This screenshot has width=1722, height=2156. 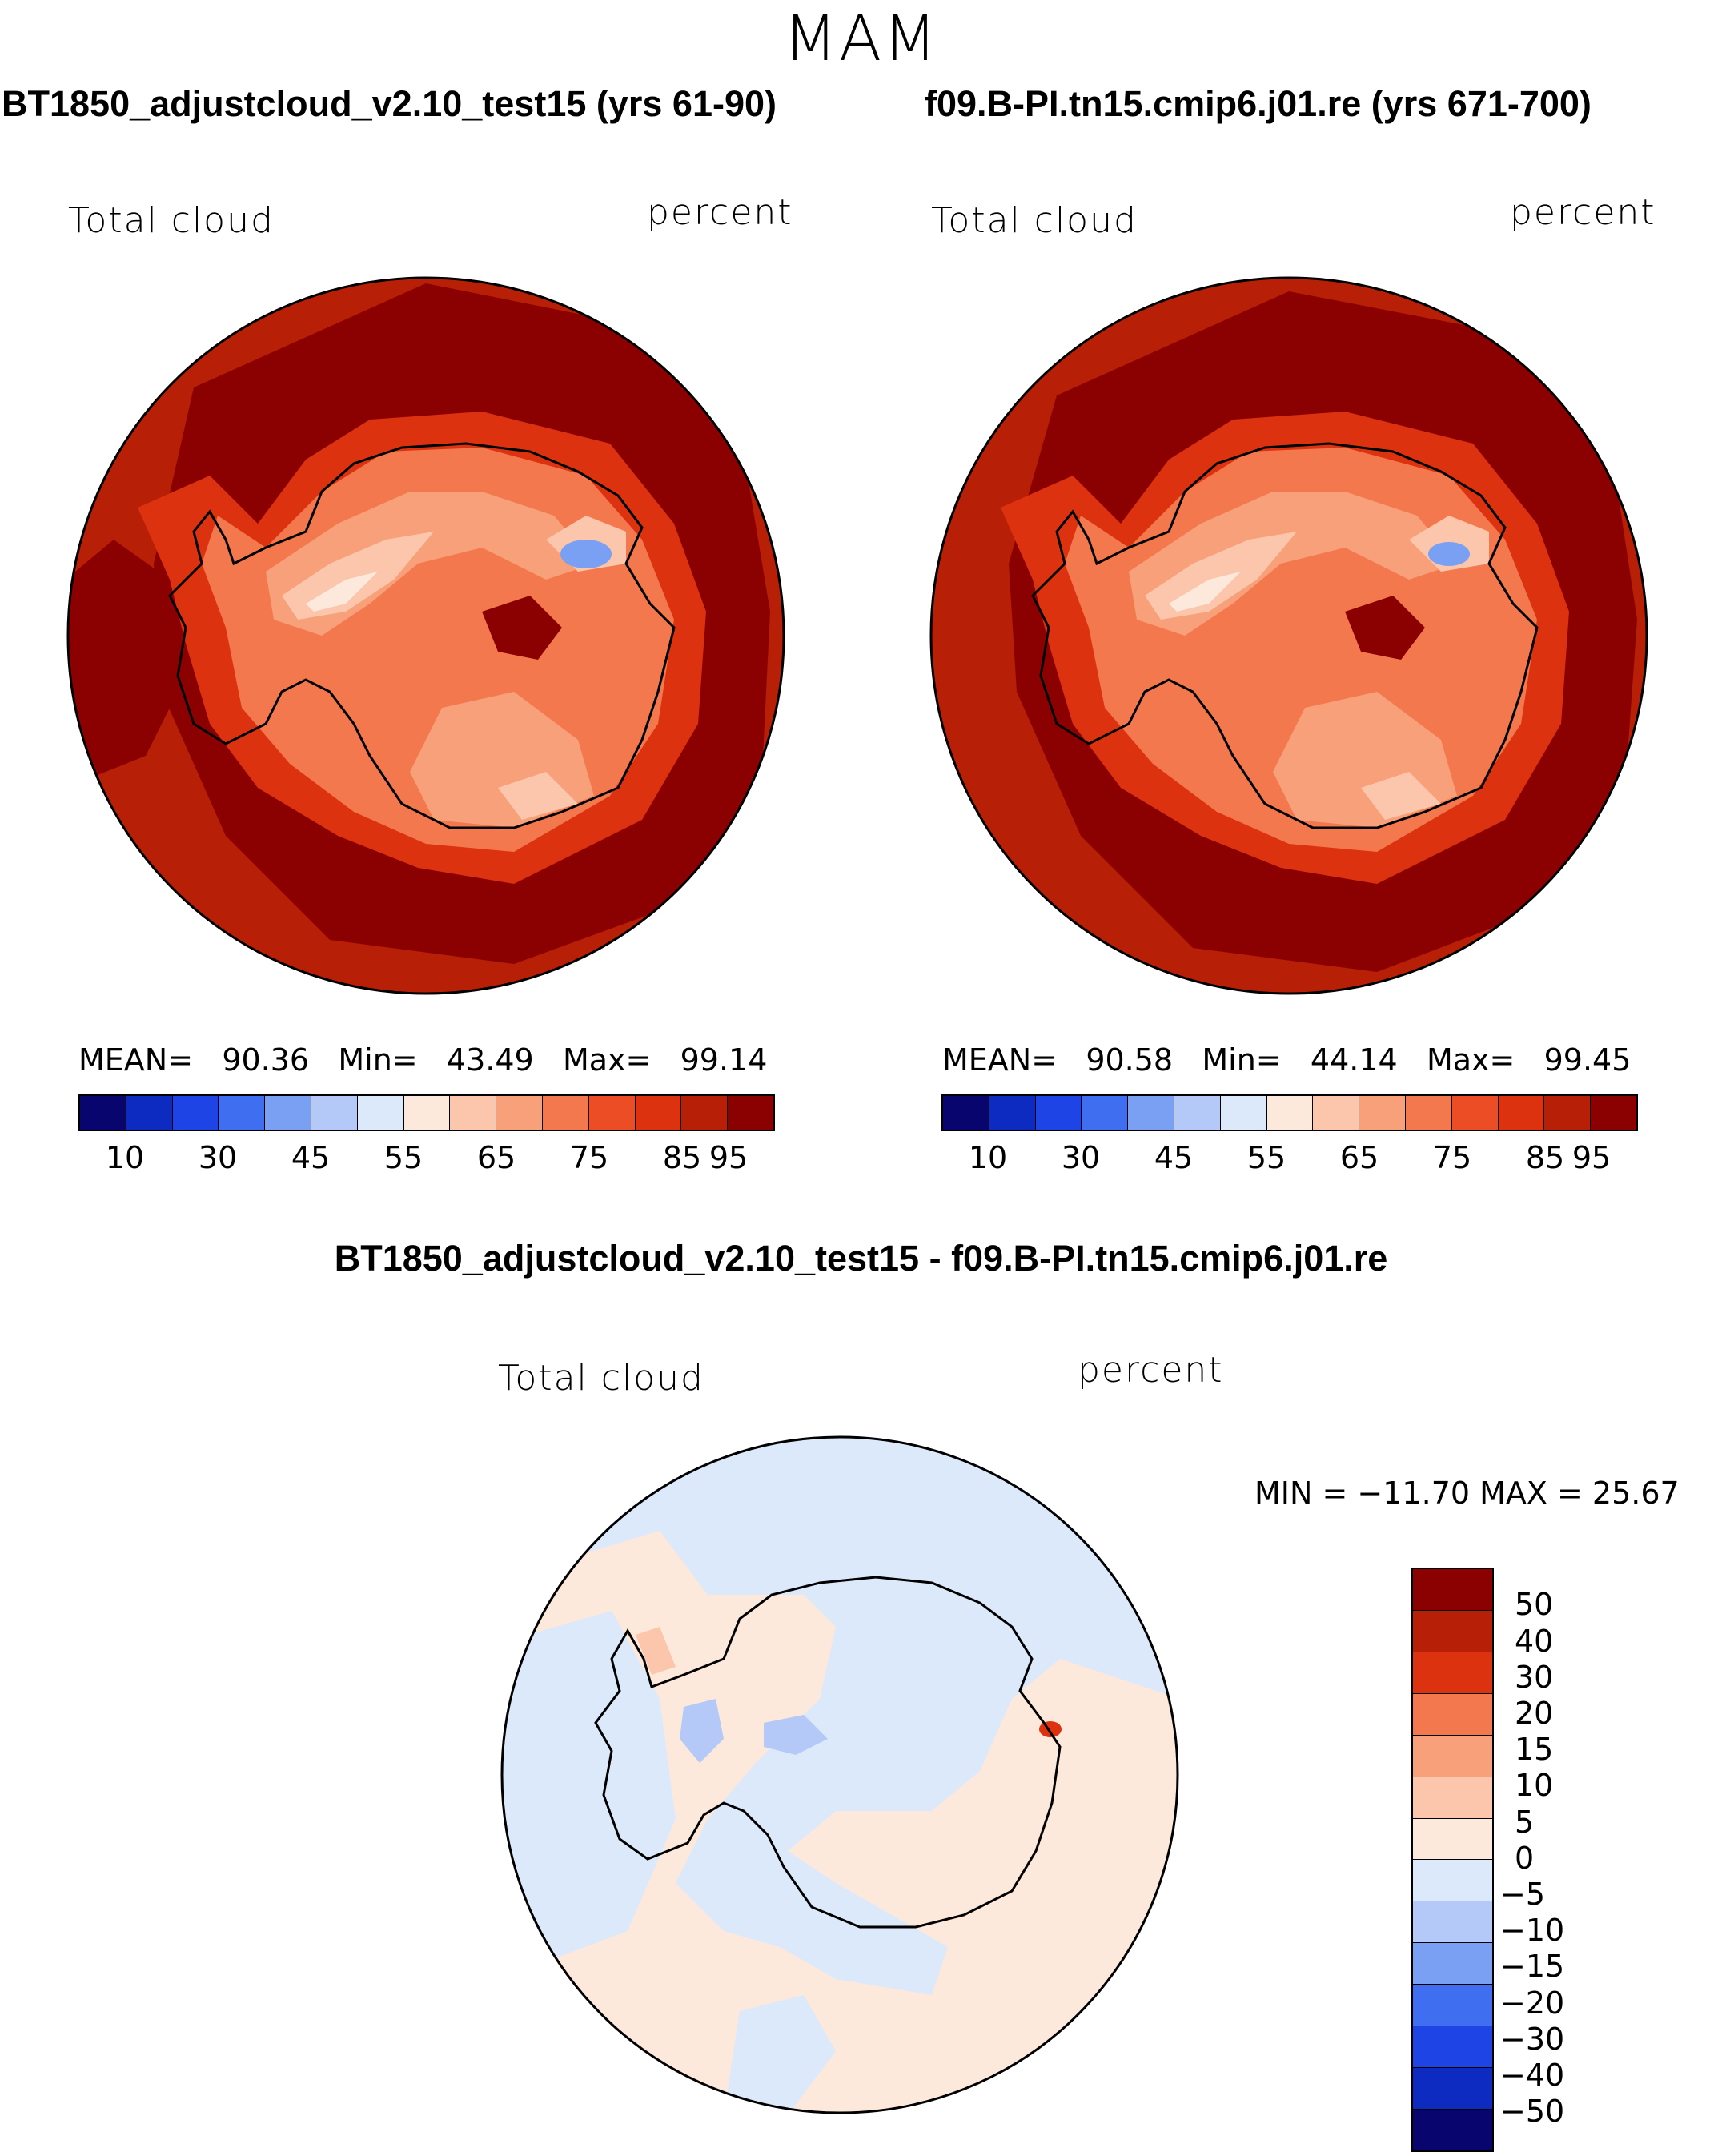 I want to click on left-colorbar, so click(x=426, y=1112).